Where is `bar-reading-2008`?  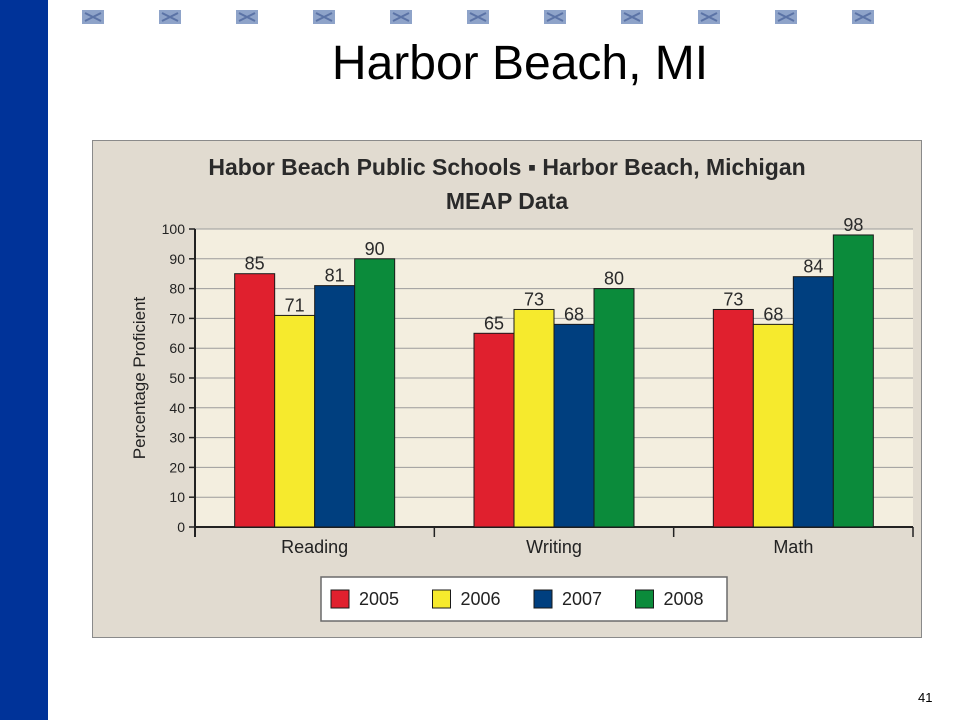
bar-reading-2008 is located at coordinates (375, 393).